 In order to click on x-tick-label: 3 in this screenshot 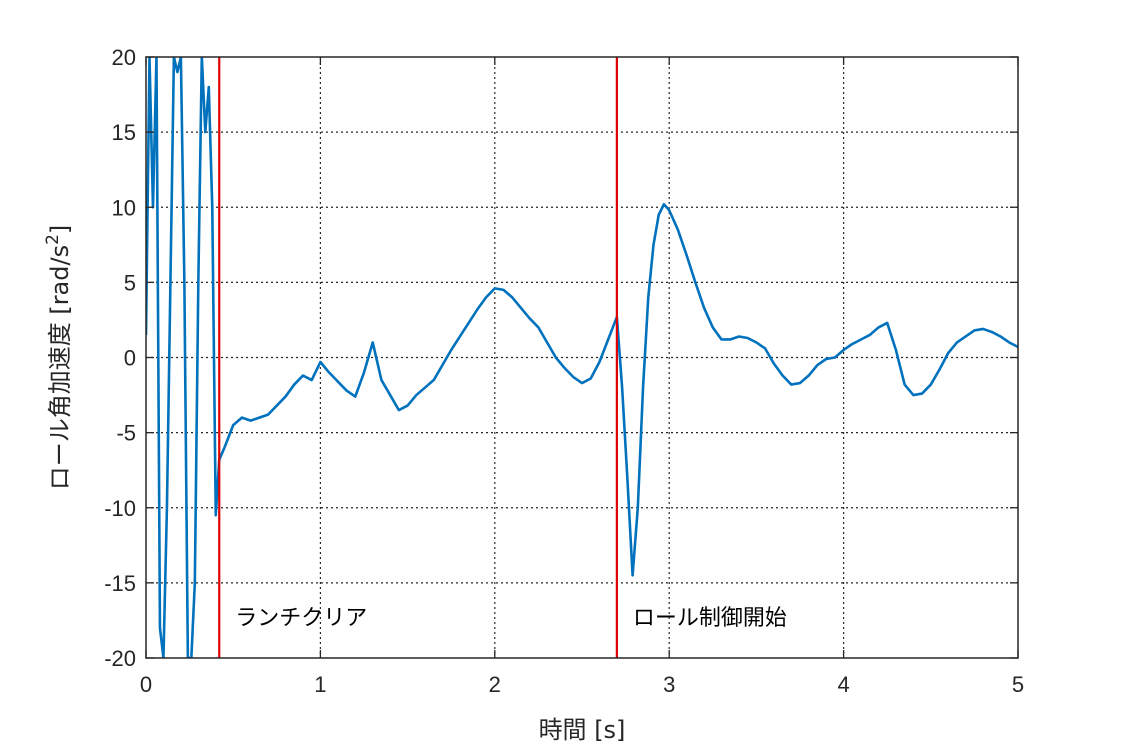, I will do `click(669, 684)`.